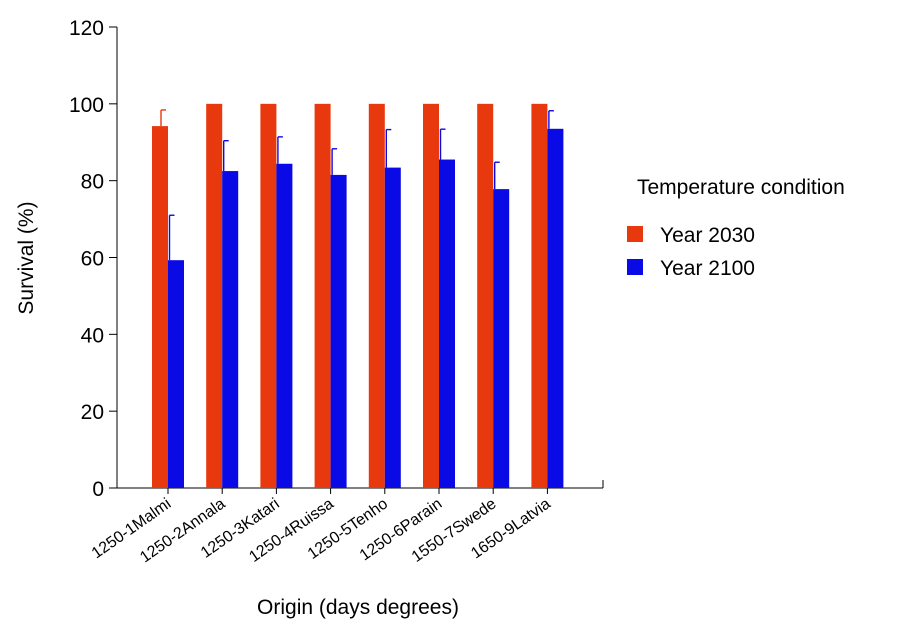 The height and width of the screenshot is (623, 907). What do you see at coordinates (447, 323) in the screenshot?
I see `bar-year-2100-1250-6parain` at bounding box center [447, 323].